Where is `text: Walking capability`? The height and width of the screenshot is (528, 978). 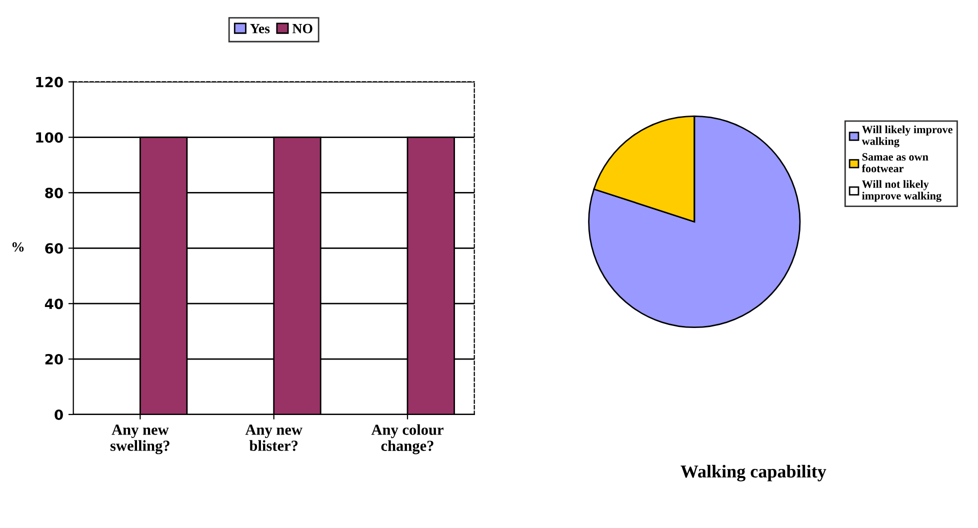
text: Walking capability is located at coordinates (753, 473).